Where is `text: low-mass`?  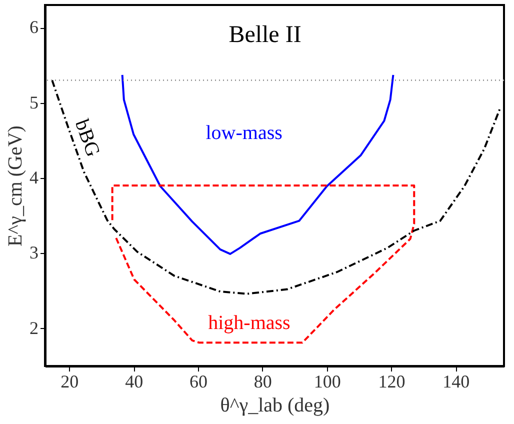
text: low-mass is located at coordinates (244, 133).